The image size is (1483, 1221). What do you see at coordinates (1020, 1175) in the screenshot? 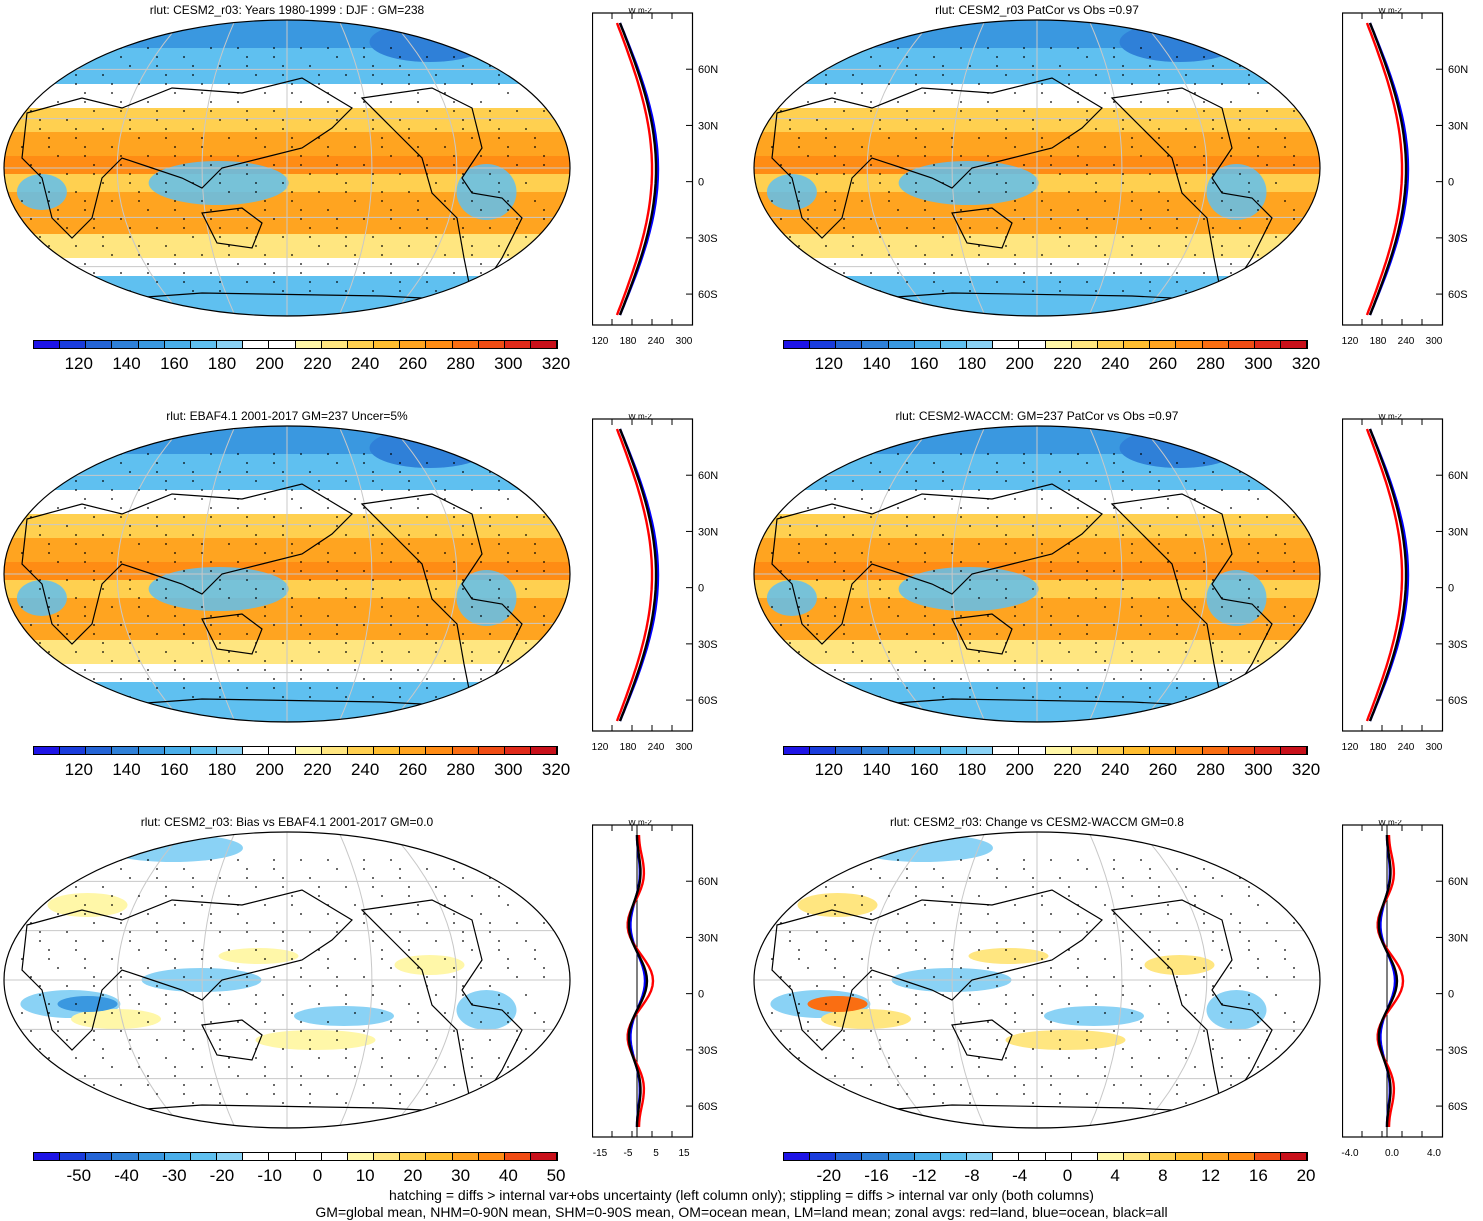
I see `colorbar-tick-label: -4` at bounding box center [1020, 1175].